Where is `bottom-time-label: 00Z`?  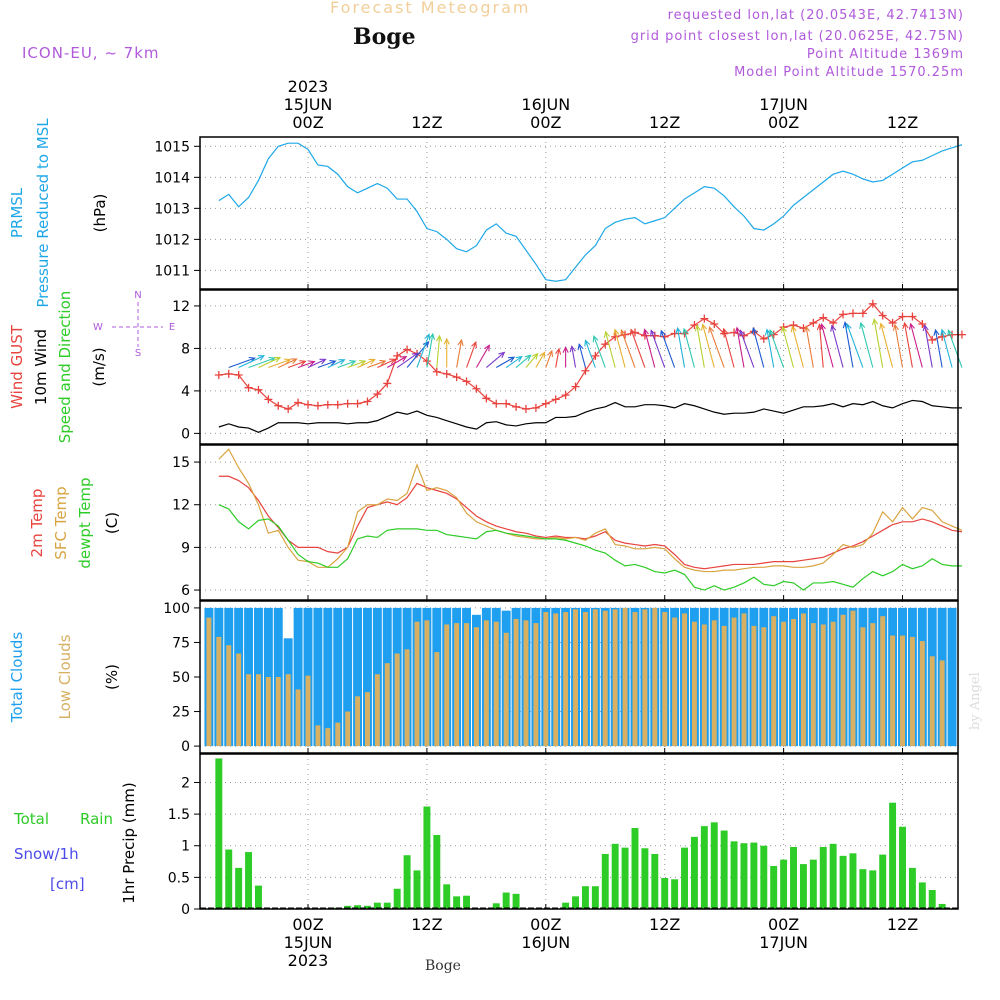
bottom-time-label: 00Z is located at coordinates (545, 924).